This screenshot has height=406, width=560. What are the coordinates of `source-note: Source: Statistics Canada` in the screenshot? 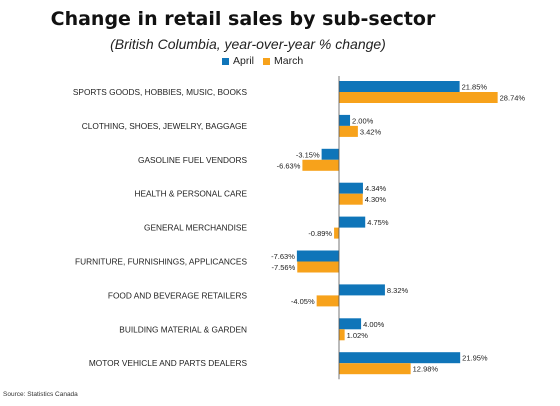 It's located at (40, 394).